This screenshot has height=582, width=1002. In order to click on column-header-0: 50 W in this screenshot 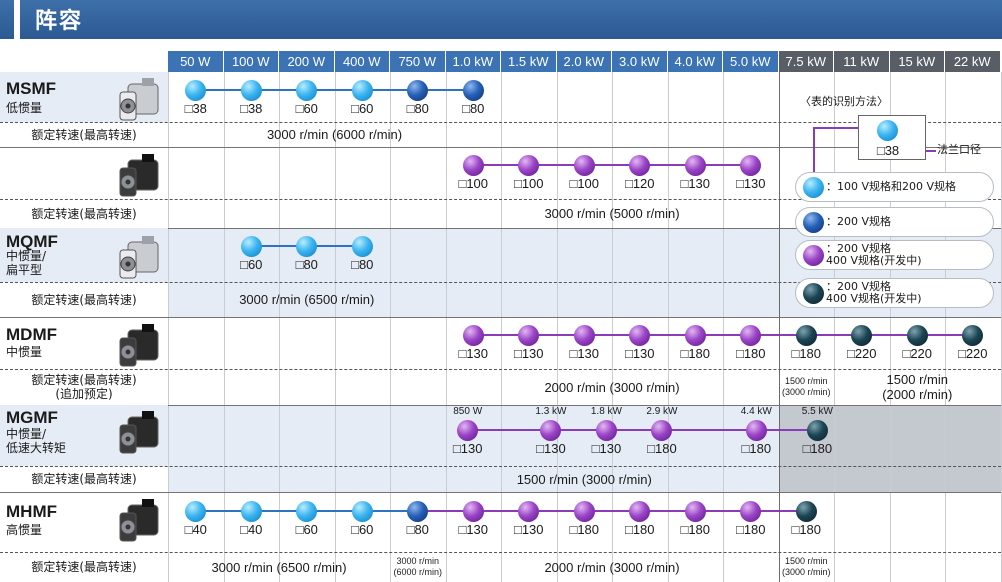, I will do `click(196, 61)`.